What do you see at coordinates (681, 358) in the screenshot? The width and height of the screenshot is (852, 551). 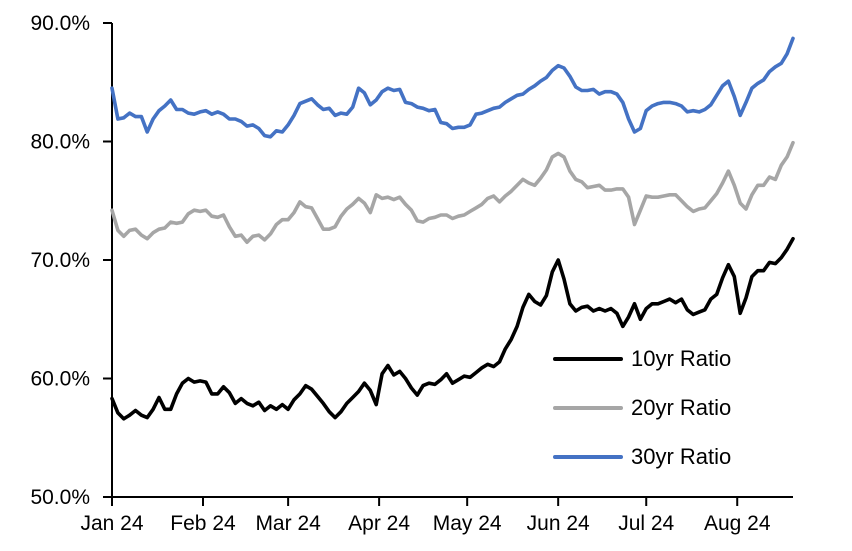 I see `legend-label-10yr: 10yr Ratio` at bounding box center [681, 358].